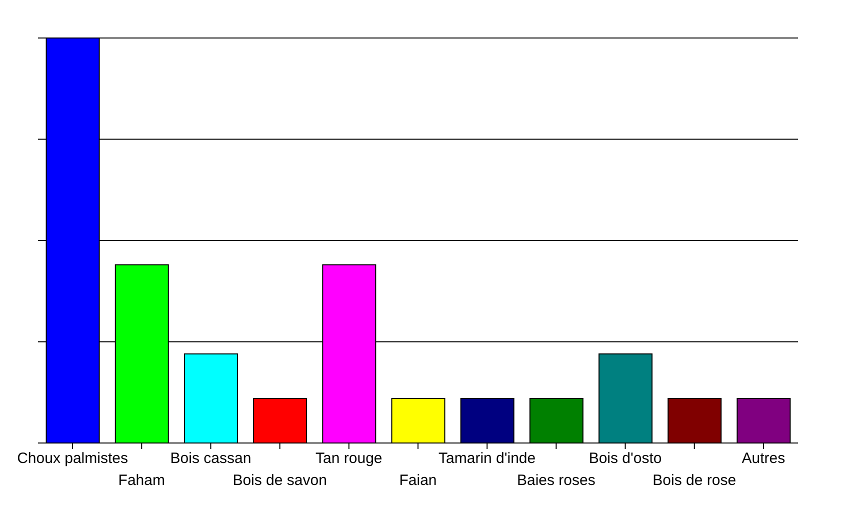  I want to click on x-tick-label: Choux palmistes, so click(72, 458).